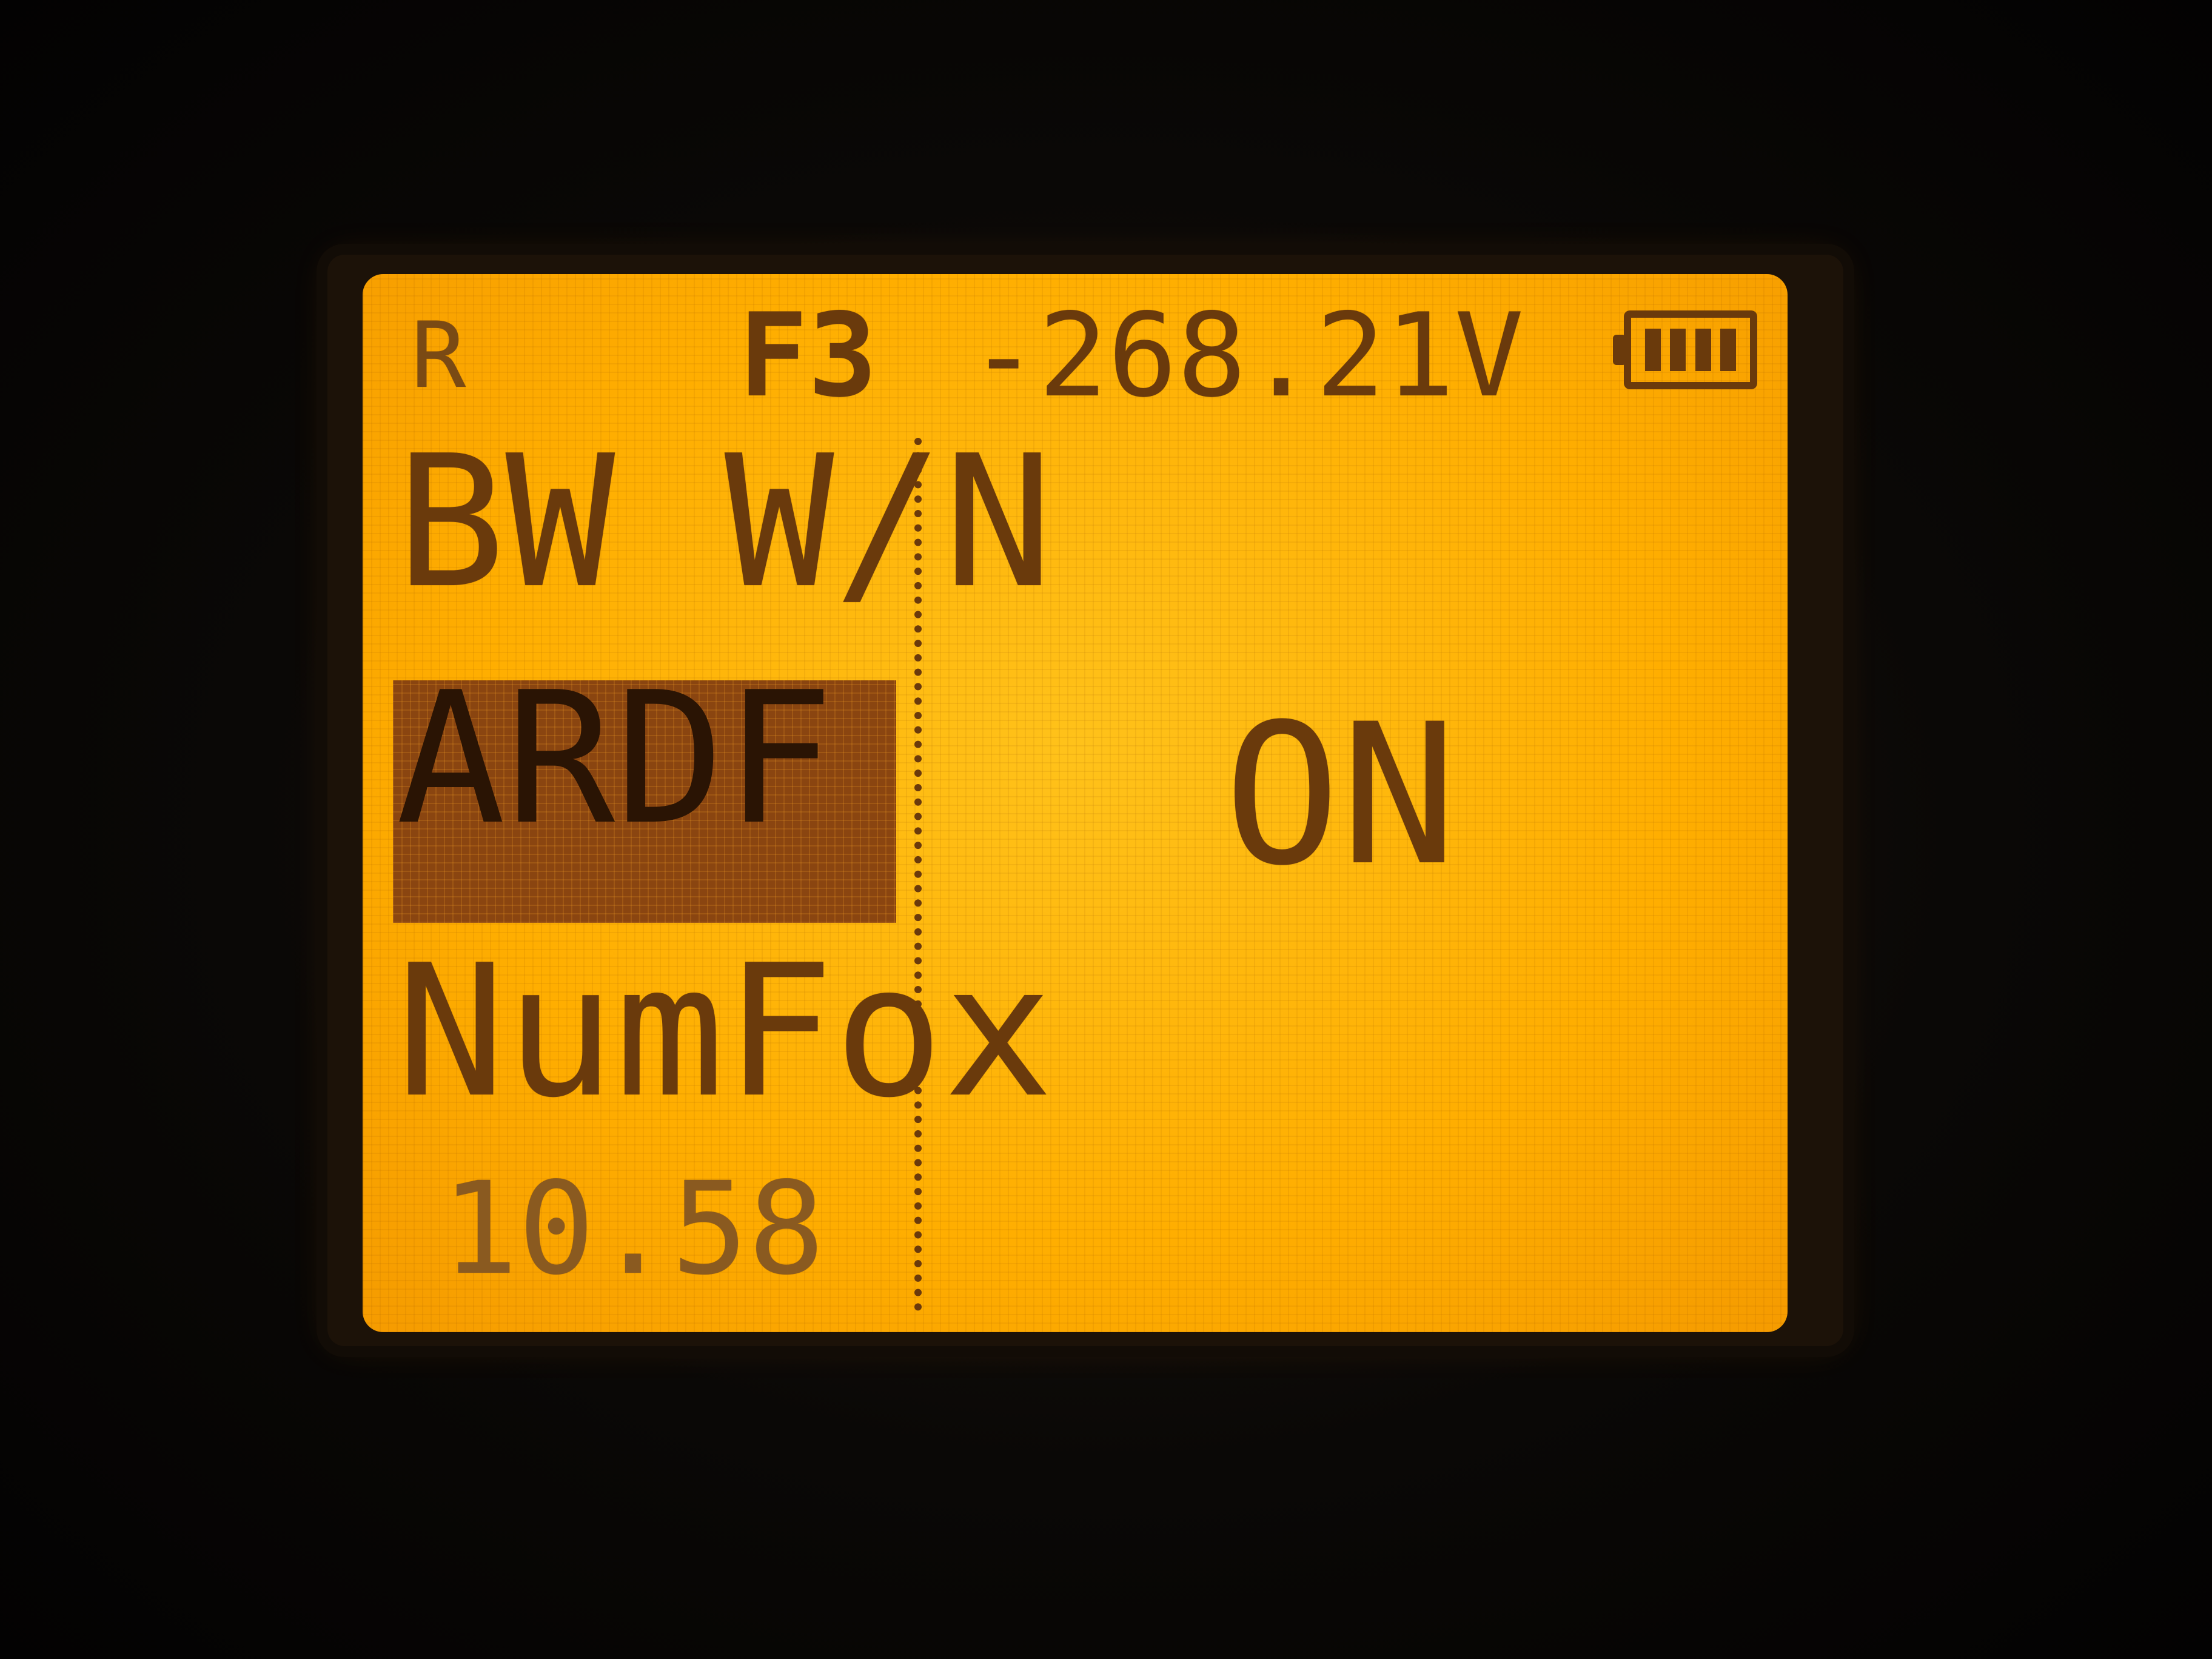 The width and height of the screenshot is (2212, 1659). What do you see at coordinates (725, 522) in the screenshot?
I see `menu-item-bw: BW W/N` at bounding box center [725, 522].